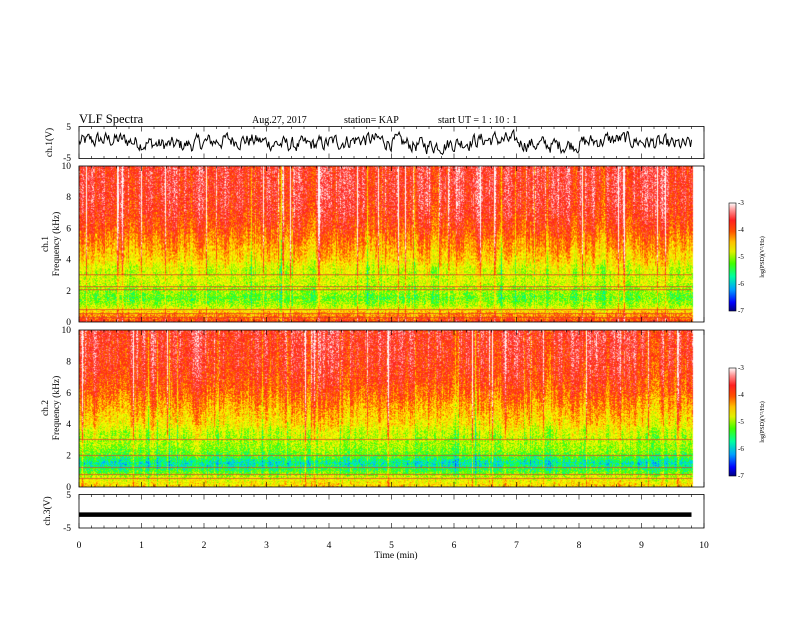  I want to click on time-tick-label: 5, so click(391, 546).